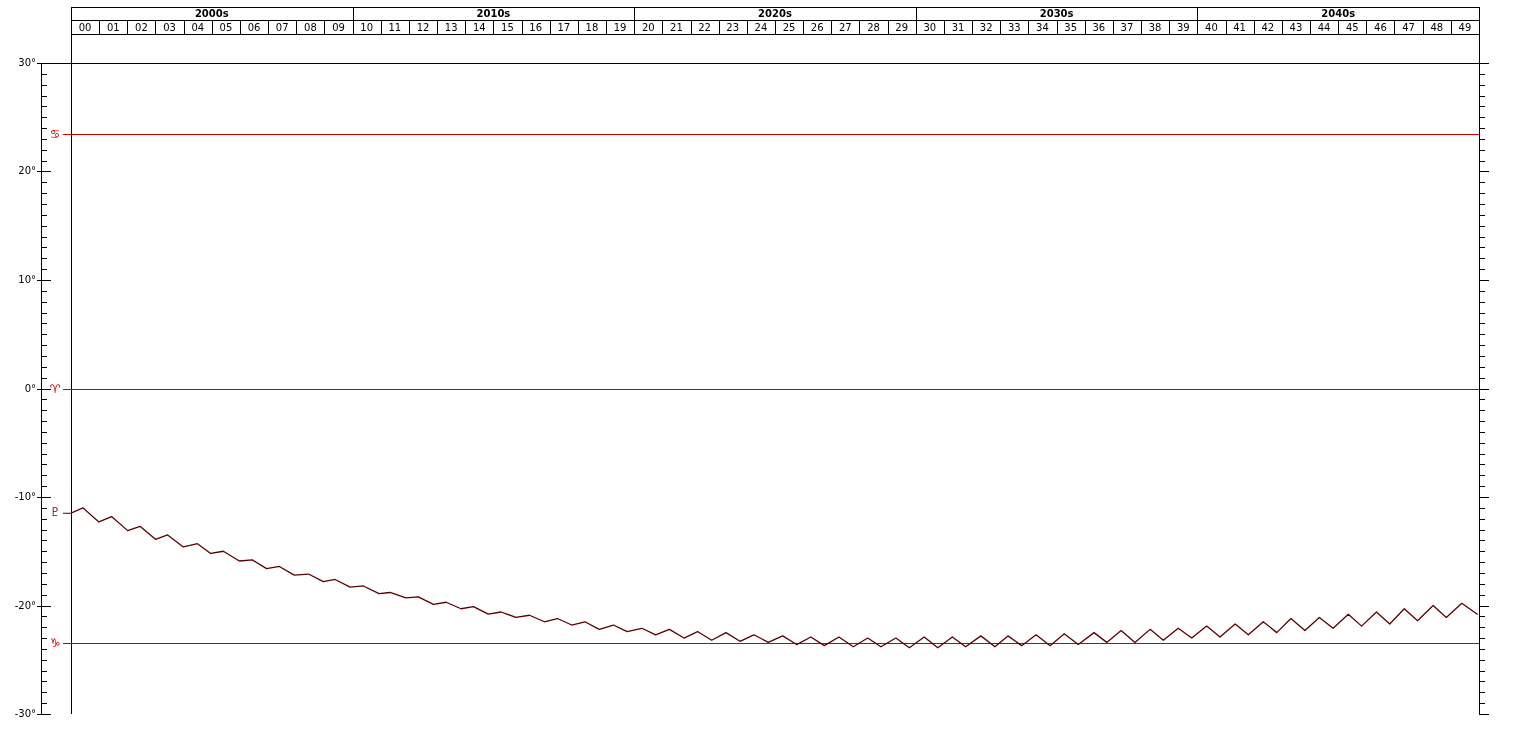 The image size is (1521, 743). Describe the element at coordinates (1408, 27) in the screenshot. I see `x-tick-label: 47` at that location.